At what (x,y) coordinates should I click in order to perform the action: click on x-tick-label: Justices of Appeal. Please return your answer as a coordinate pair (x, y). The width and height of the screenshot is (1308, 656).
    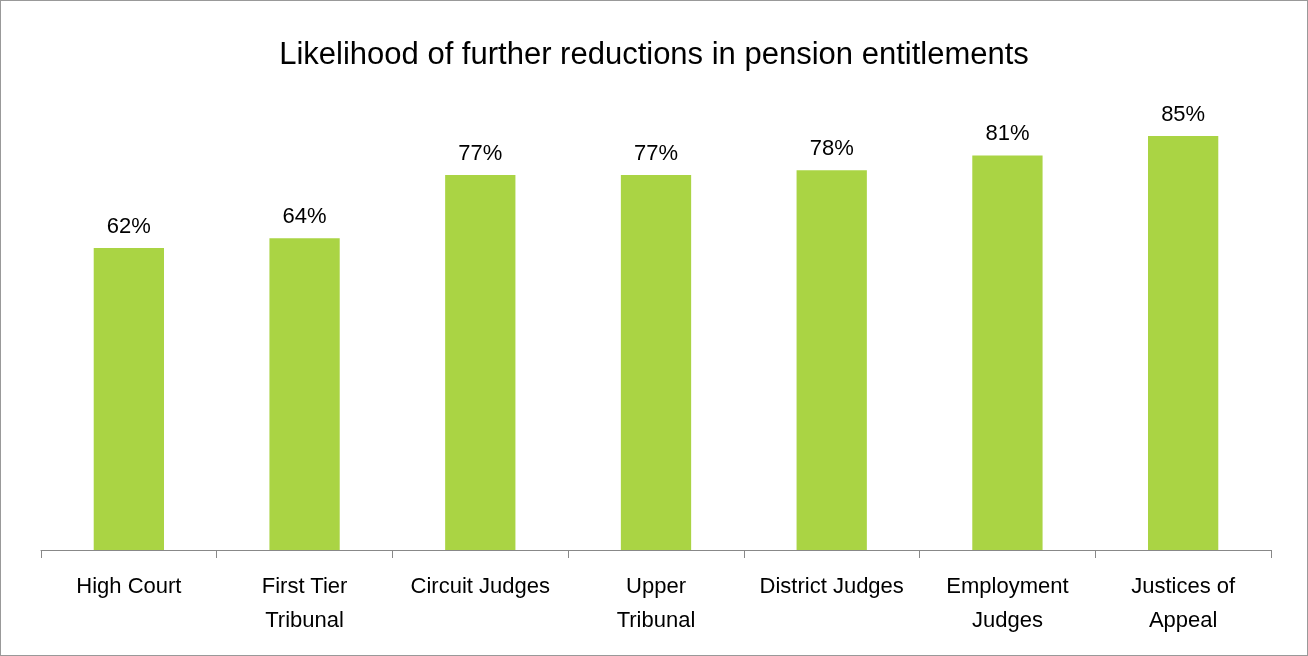
    Looking at the image, I should click on (1183, 602).